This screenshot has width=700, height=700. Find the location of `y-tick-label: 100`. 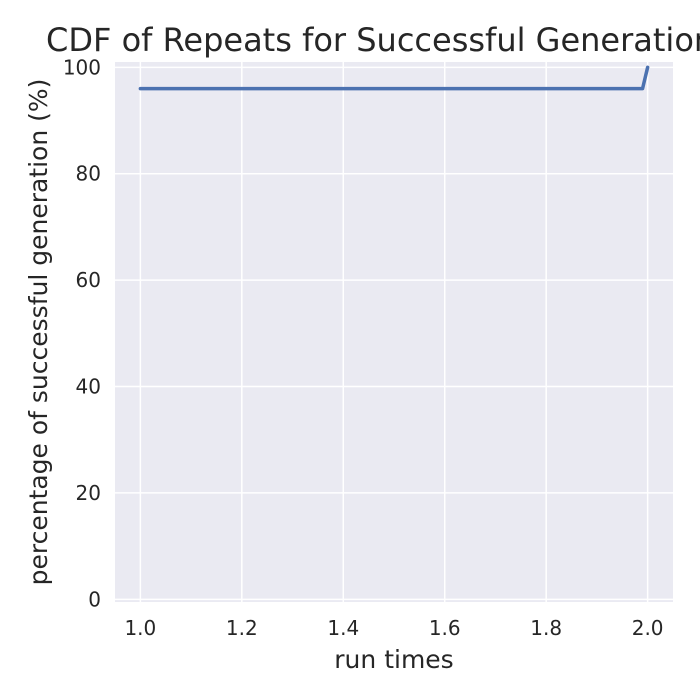

y-tick-label: 100 is located at coordinates (82, 67).